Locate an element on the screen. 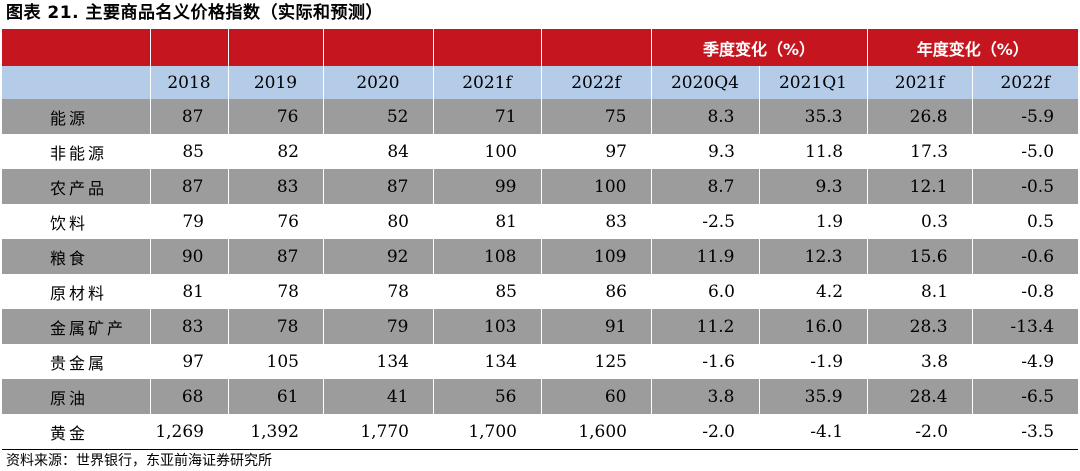 The image size is (1080, 471). table-cell: 0.5 is located at coordinates (1025, 221).